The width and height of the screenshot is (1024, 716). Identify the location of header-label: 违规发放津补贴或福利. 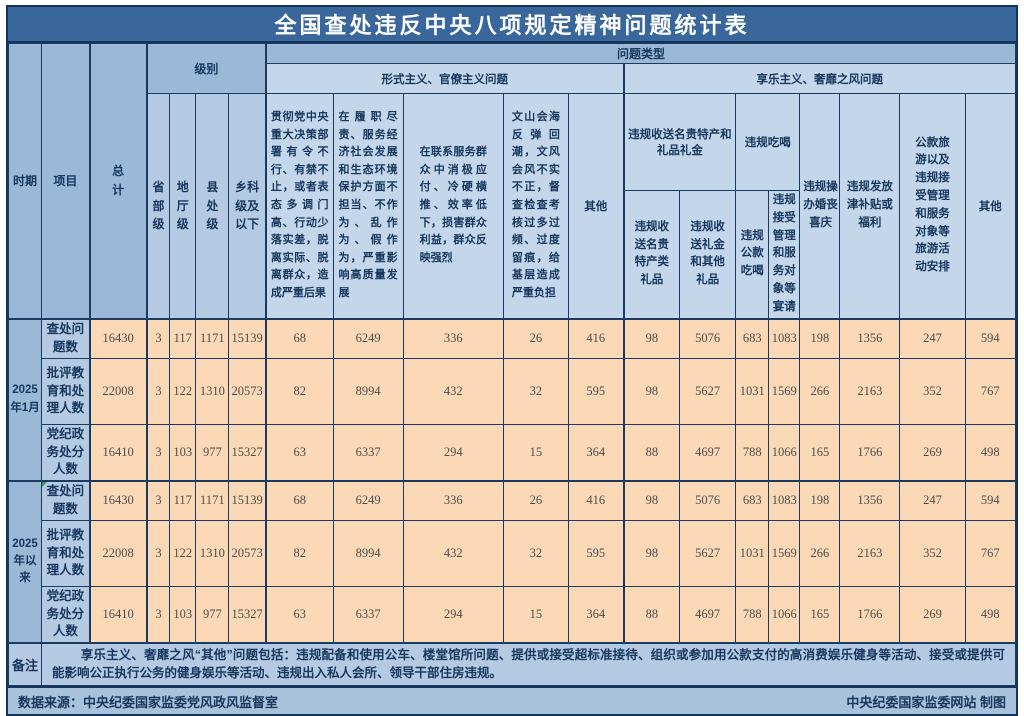
(869, 205).